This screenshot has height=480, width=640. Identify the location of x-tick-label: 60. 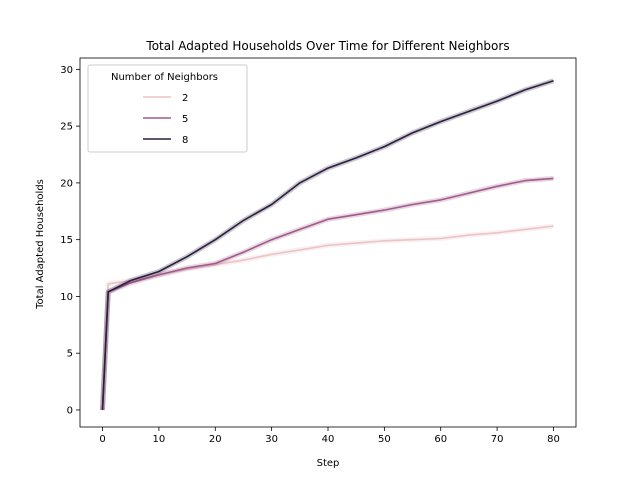
(440, 439).